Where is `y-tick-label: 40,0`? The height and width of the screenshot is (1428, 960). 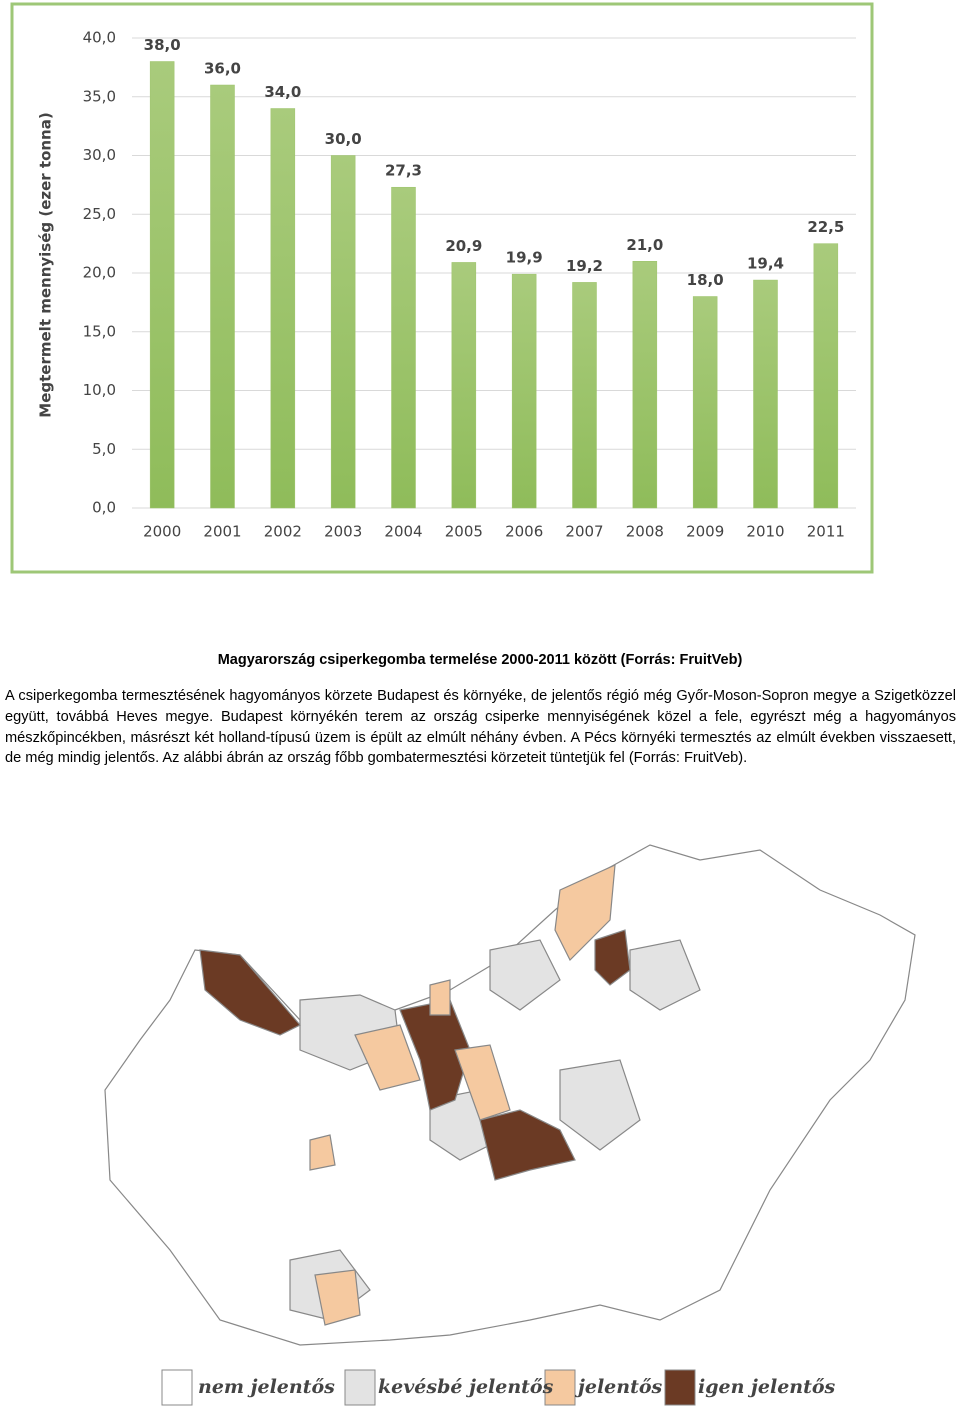 y-tick-label: 40,0 is located at coordinates (99, 38).